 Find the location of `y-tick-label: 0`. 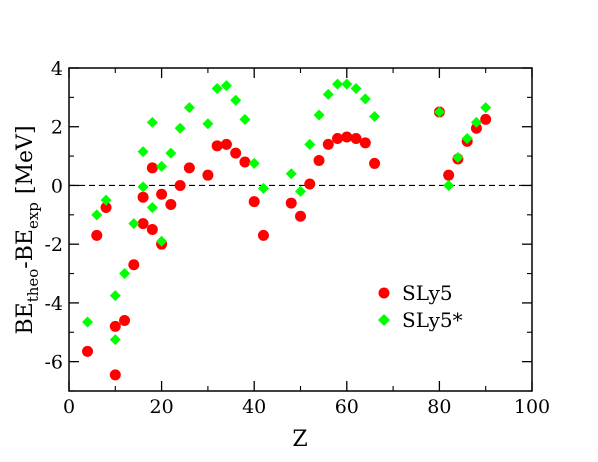

y-tick-label: 0 is located at coordinates (57, 186).